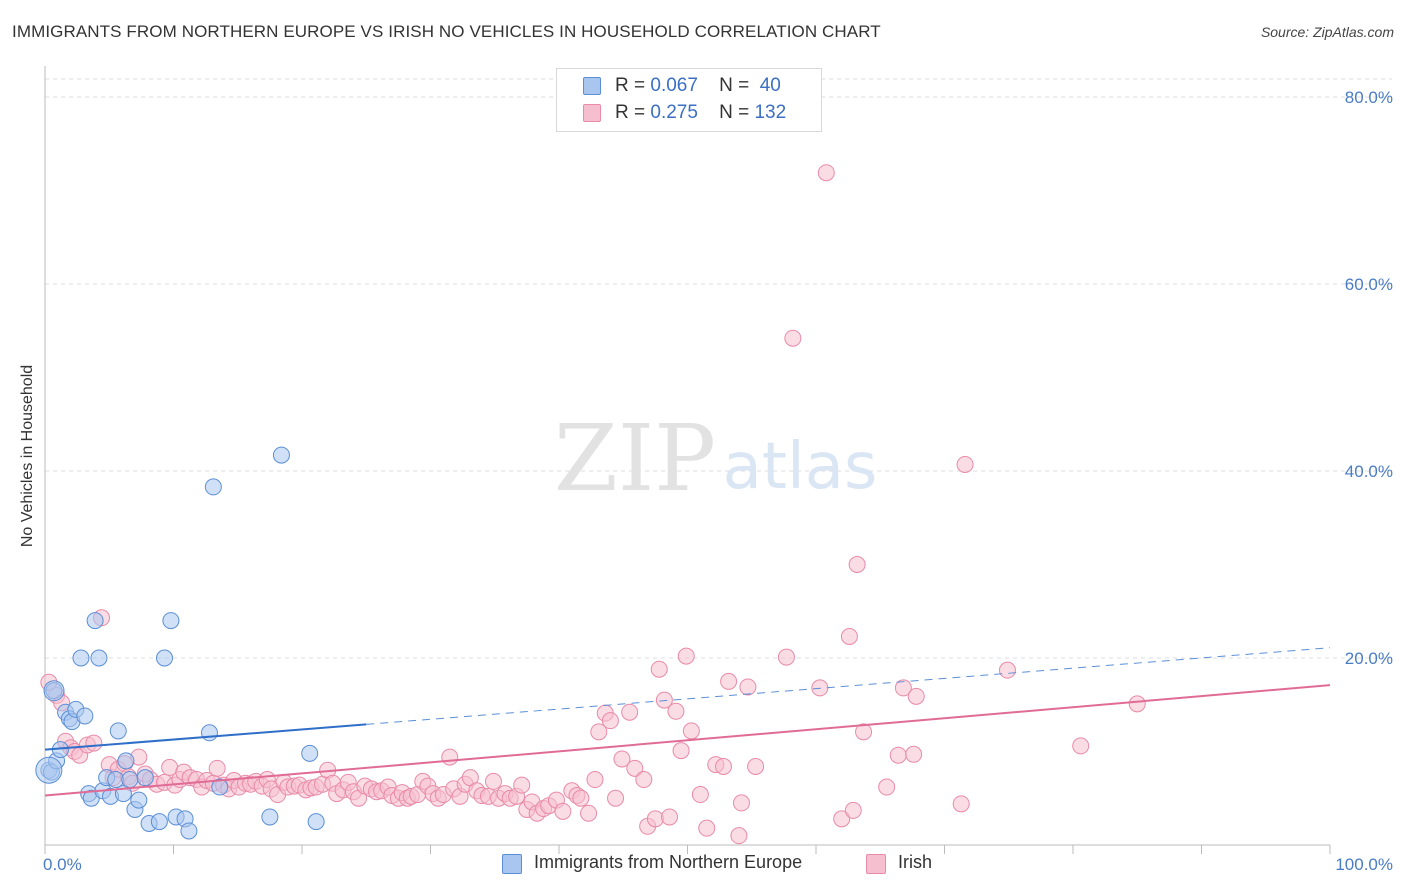 This screenshot has height=892, width=1406. Describe the element at coordinates (592, 86) in the screenshot. I see `legend-swatch-blue` at that location.